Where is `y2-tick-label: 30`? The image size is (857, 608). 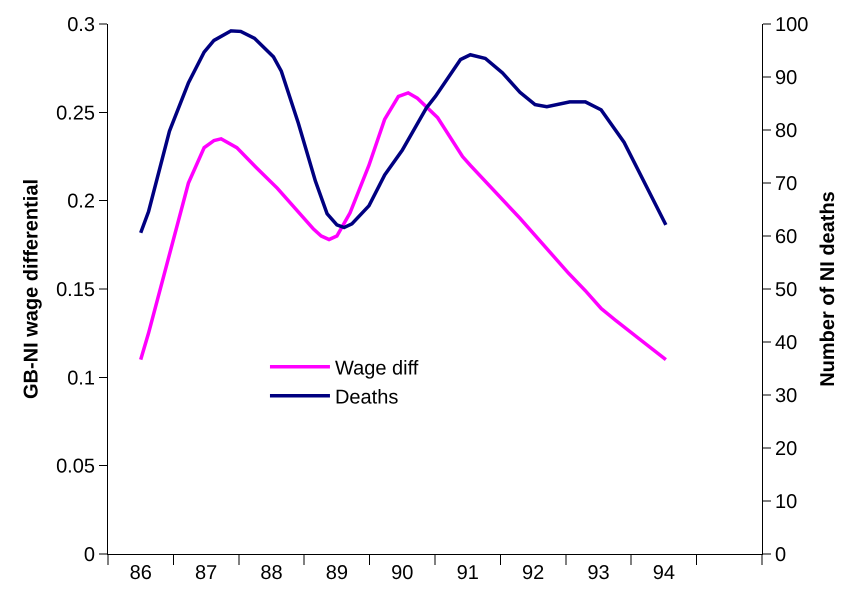
y2-tick-label: 30 is located at coordinates (786, 396).